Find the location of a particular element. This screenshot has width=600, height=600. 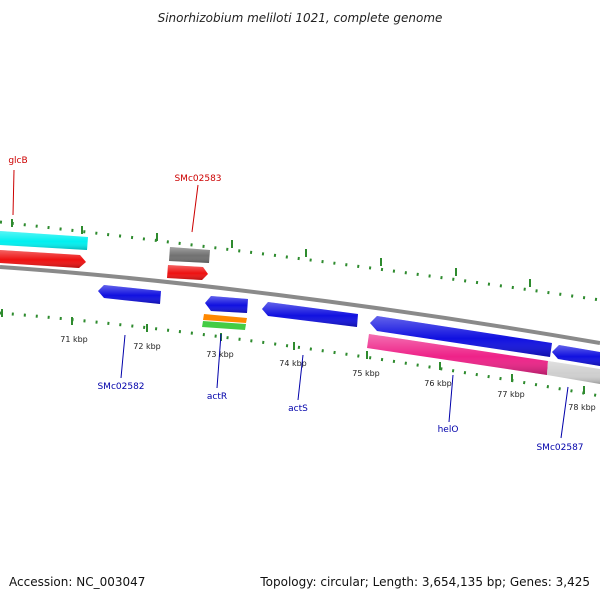

gene-actR-green is located at coordinates (224, 325).